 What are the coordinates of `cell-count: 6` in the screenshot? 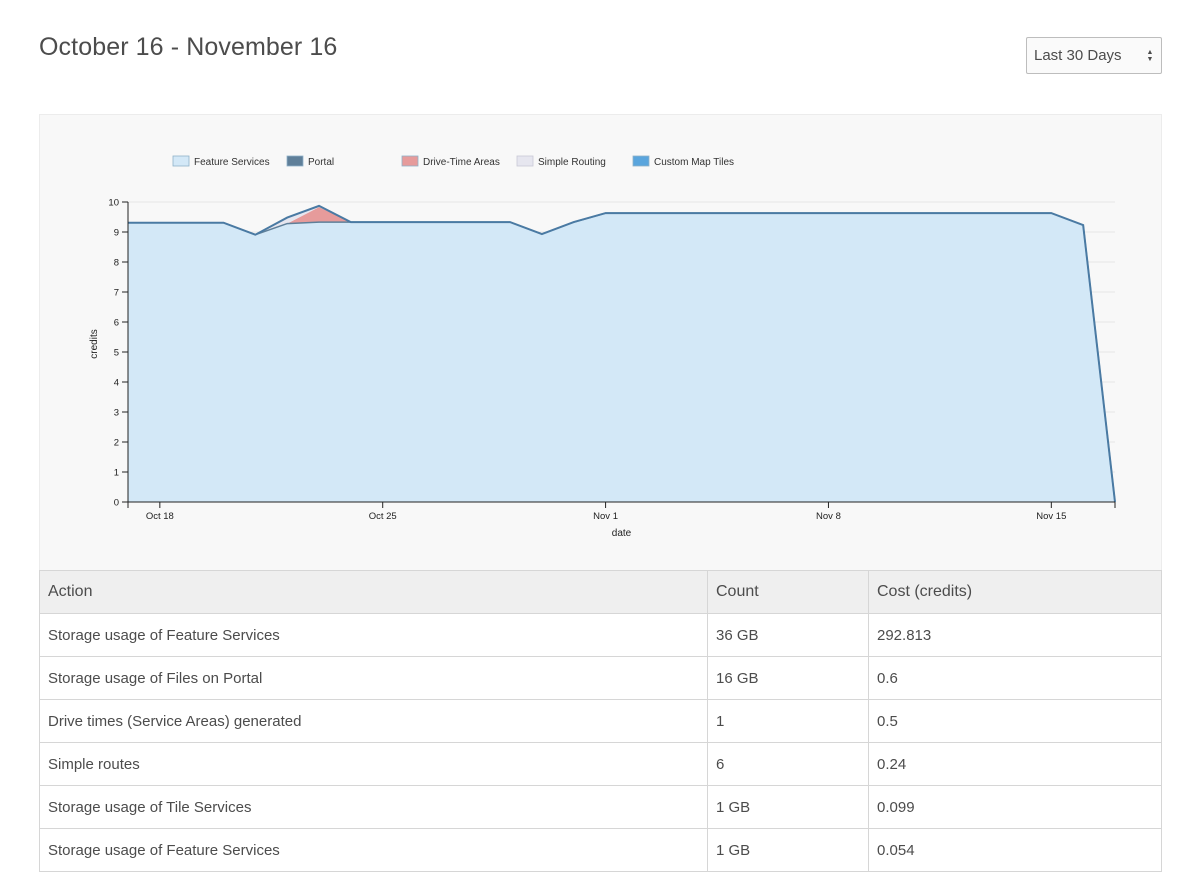 It's located at (788, 764).